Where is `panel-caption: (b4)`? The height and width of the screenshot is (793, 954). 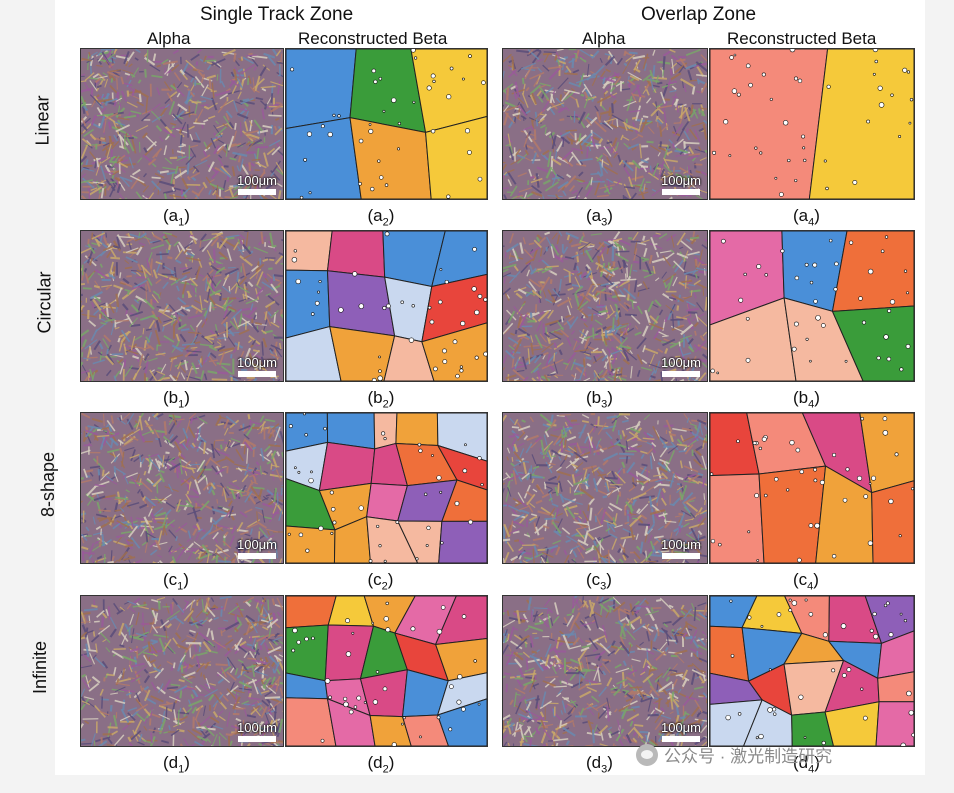 panel-caption: (b4) is located at coordinates (806, 399).